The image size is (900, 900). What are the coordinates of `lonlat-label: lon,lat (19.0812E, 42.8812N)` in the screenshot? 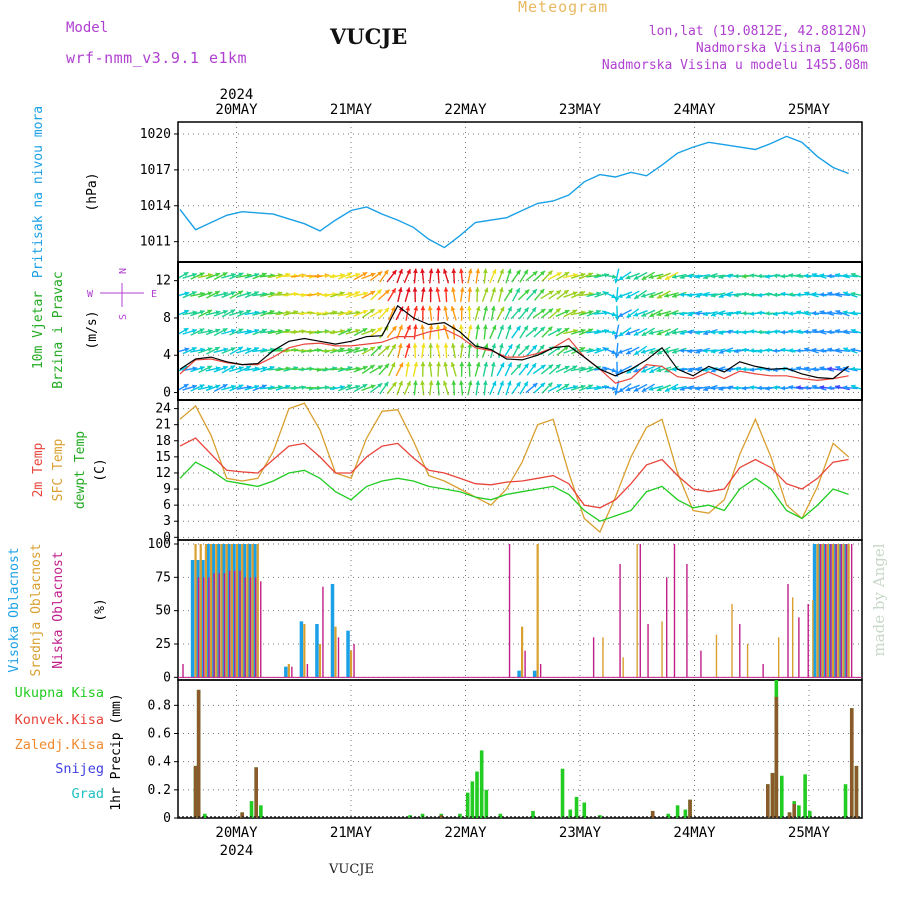 It's located at (758, 31).